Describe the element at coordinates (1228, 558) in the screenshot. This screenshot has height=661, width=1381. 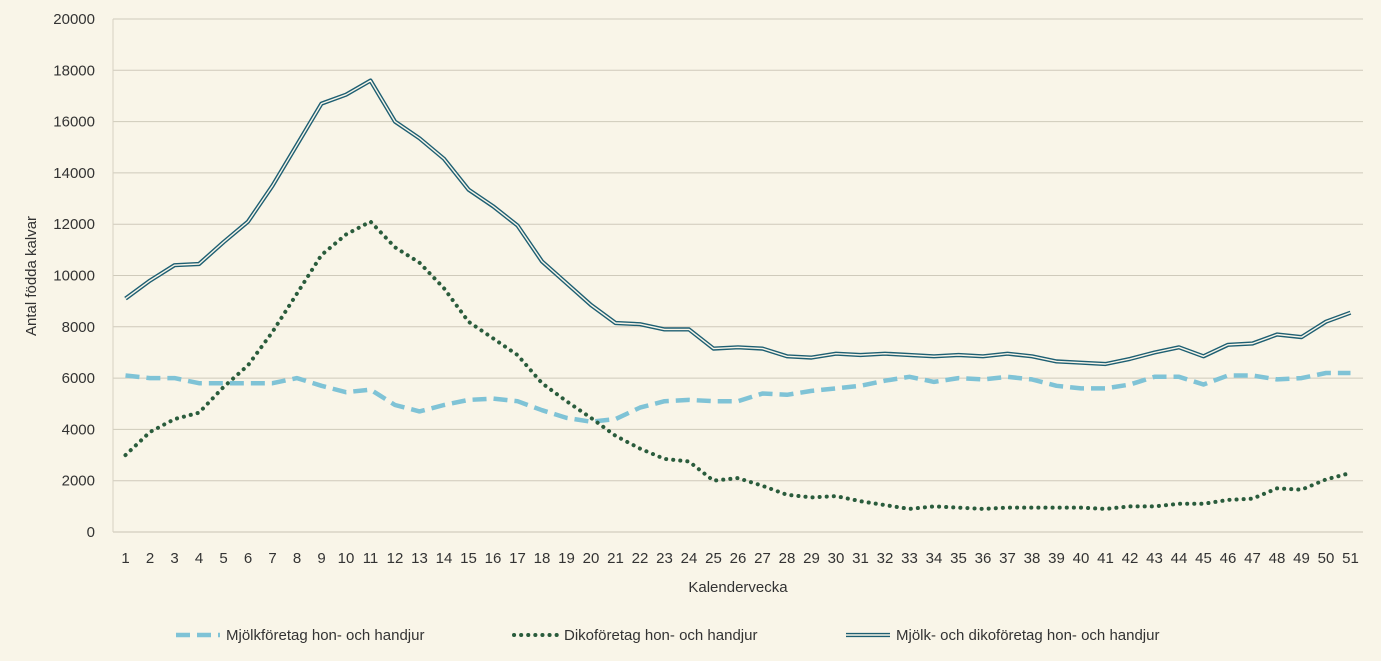
I see `x-tick-label: 46` at that location.